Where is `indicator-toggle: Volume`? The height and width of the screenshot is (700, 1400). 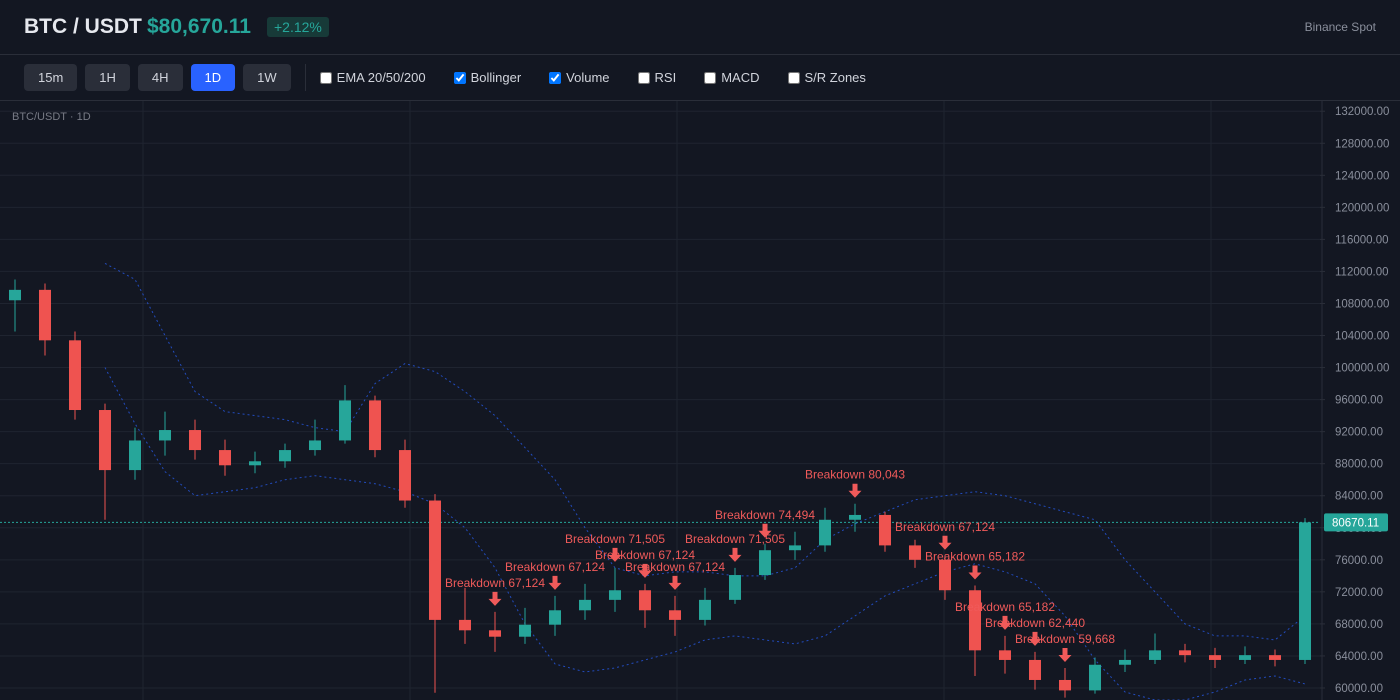
indicator-toggle: Volume is located at coordinates (579, 77).